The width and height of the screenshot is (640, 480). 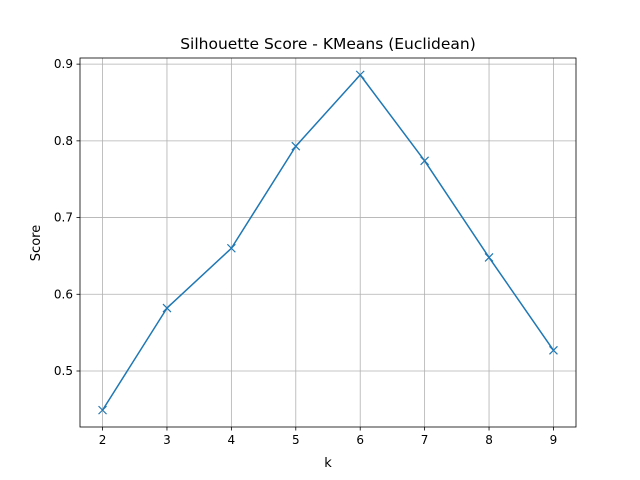 What do you see at coordinates (63, 218) in the screenshot?
I see `y-tick-label: 0.7` at bounding box center [63, 218].